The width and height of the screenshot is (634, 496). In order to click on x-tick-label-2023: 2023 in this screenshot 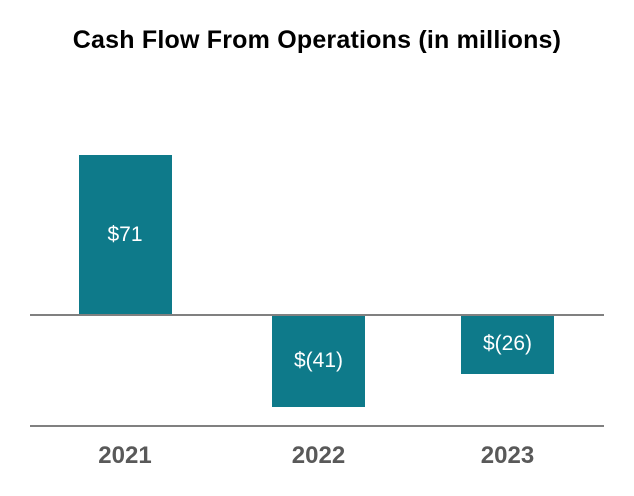, I will do `click(507, 455)`.